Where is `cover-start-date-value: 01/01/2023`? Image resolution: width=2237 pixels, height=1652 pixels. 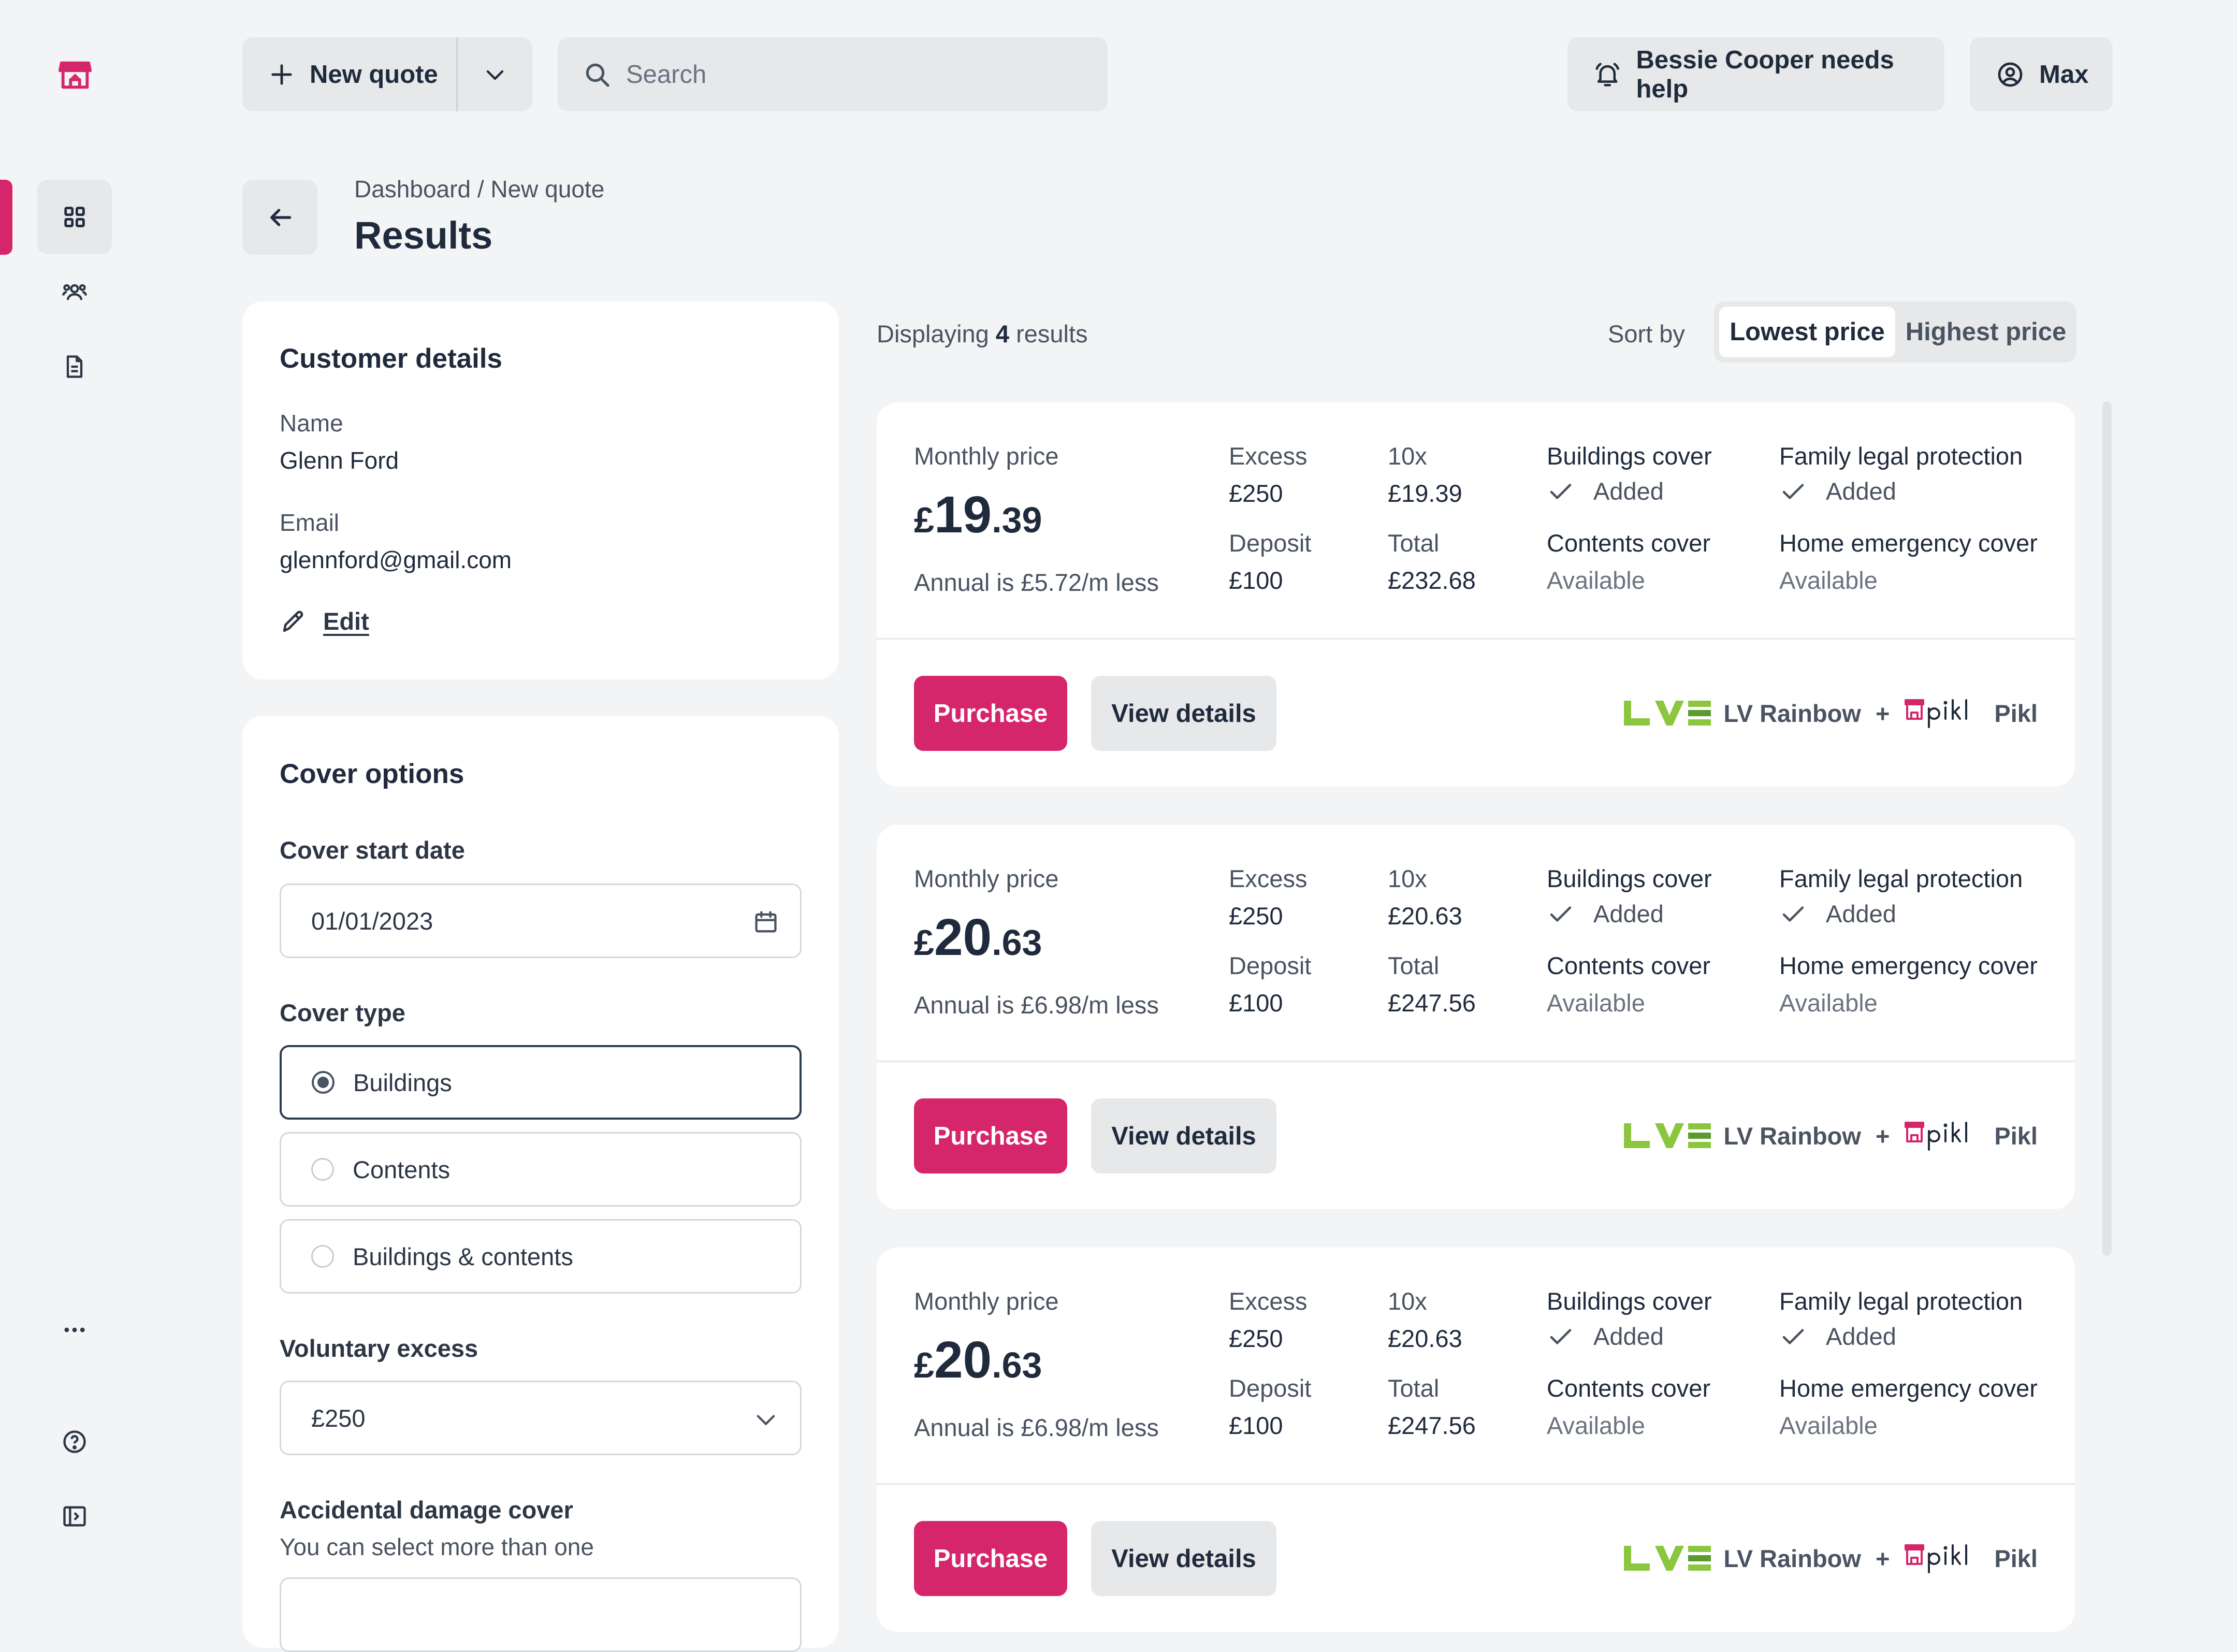
cover-start-date-value: 01/01/2023 is located at coordinates (372, 921).